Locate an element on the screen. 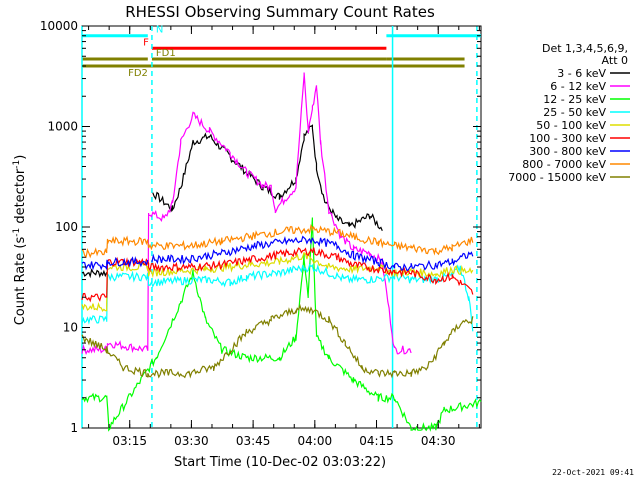 The image size is (640, 480). x-axis-label: Start Time (10-Dec-02 03:03:22) is located at coordinates (280, 462).